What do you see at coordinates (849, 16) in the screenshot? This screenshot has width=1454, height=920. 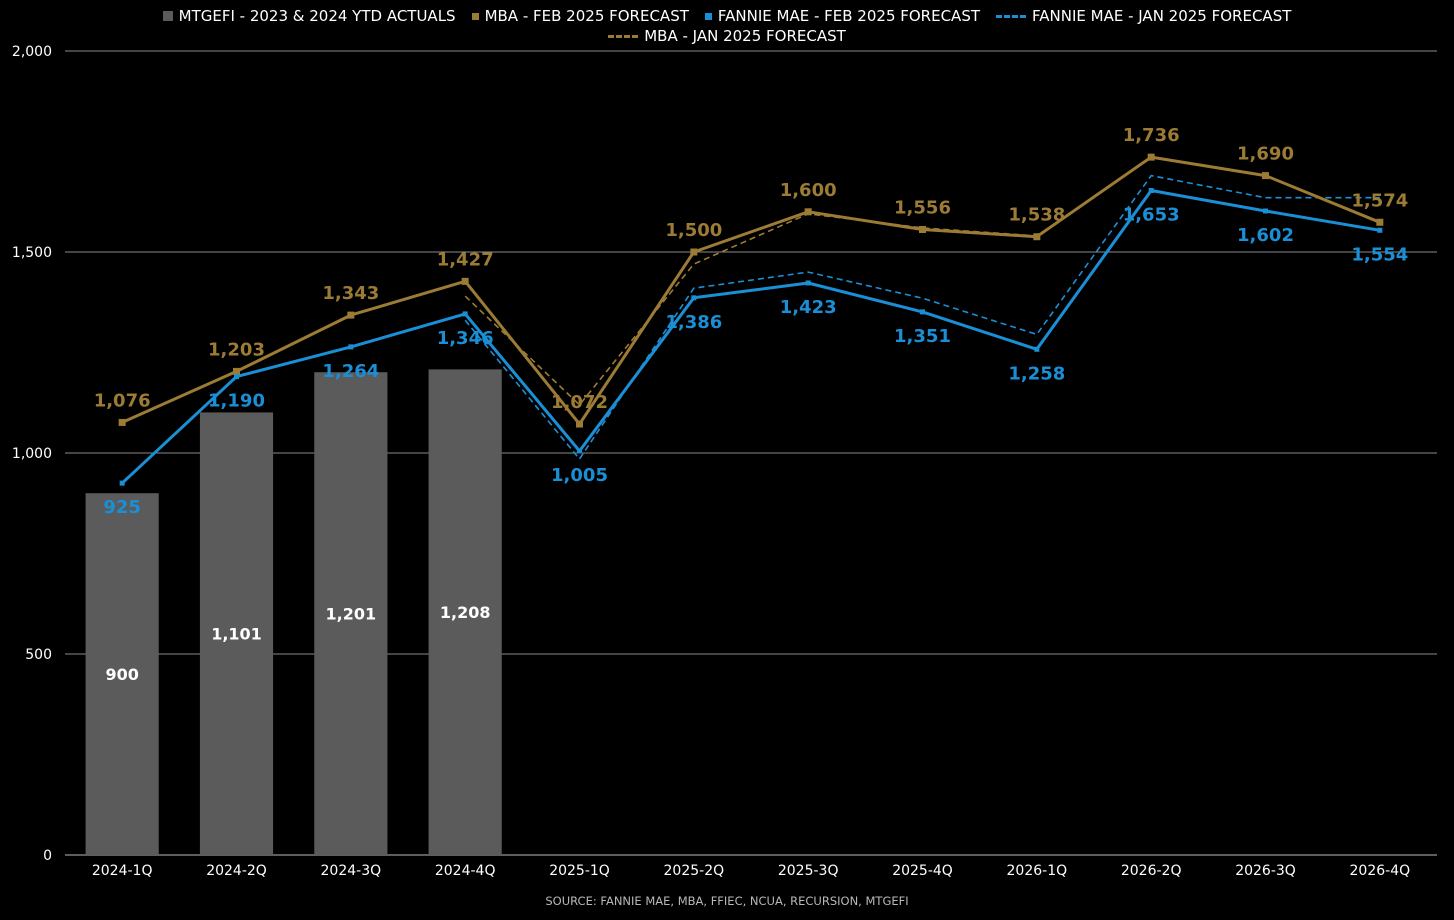 I see `legend-label-fannie-feb: FANNIE MAE - FEB 2025 FORECAST` at bounding box center [849, 16].